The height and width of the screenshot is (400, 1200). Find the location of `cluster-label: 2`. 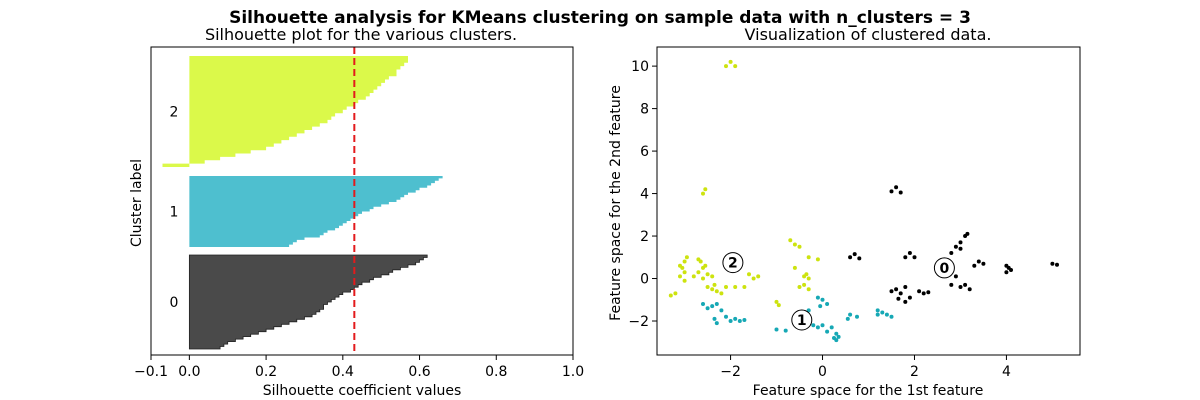

cluster-label: 2 is located at coordinates (174, 113).